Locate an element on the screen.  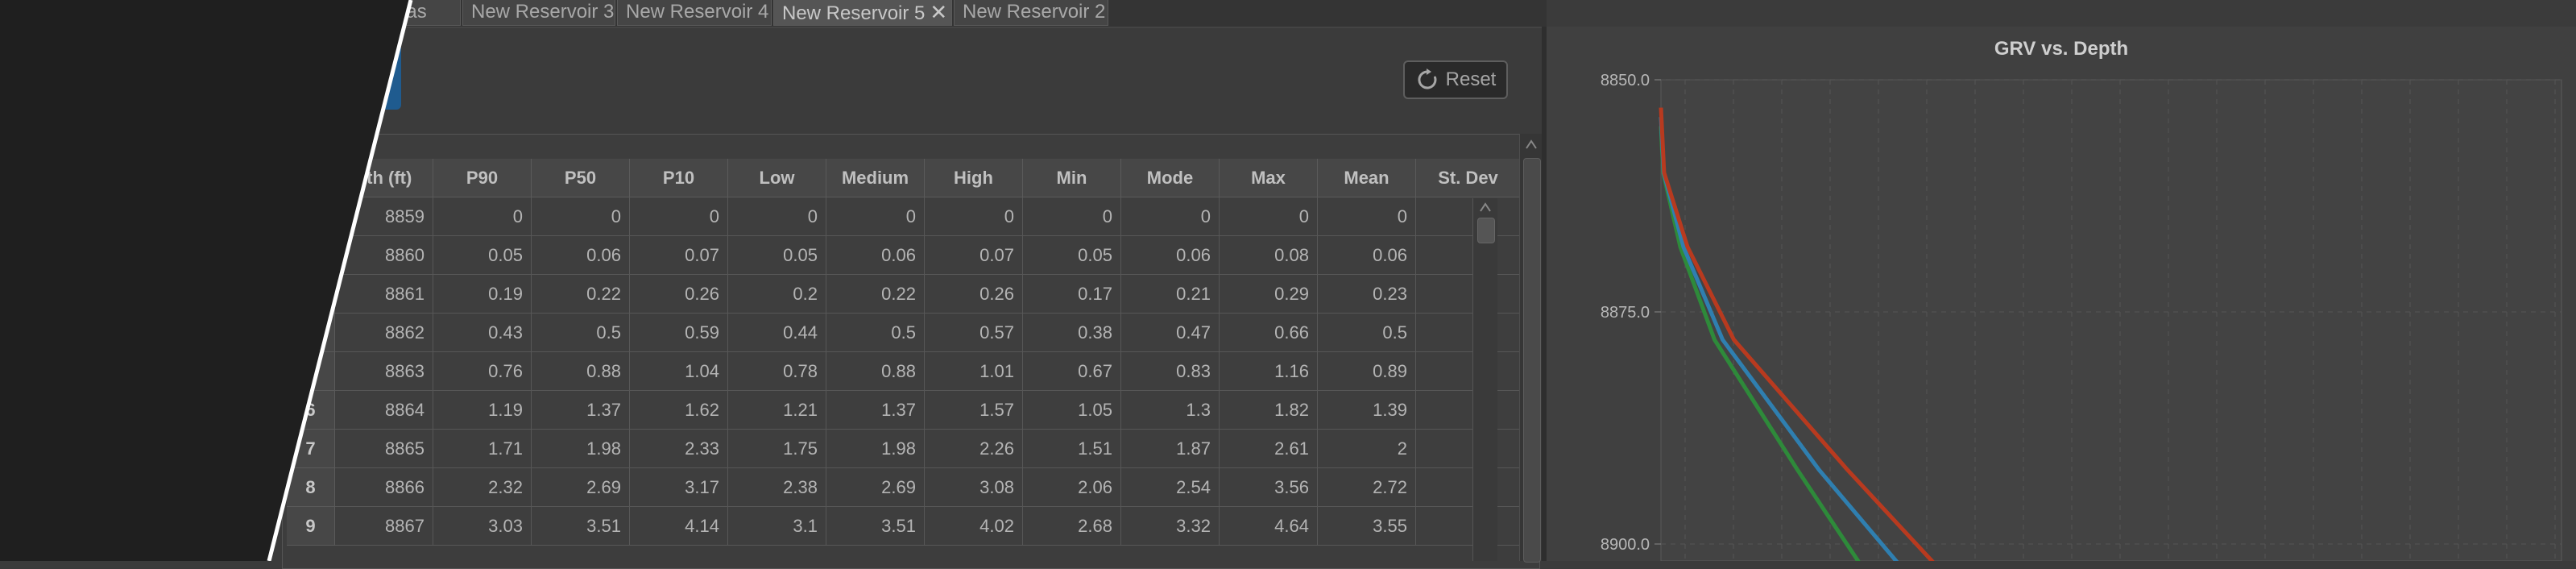
split-divider is located at coordinates (1544, 294).